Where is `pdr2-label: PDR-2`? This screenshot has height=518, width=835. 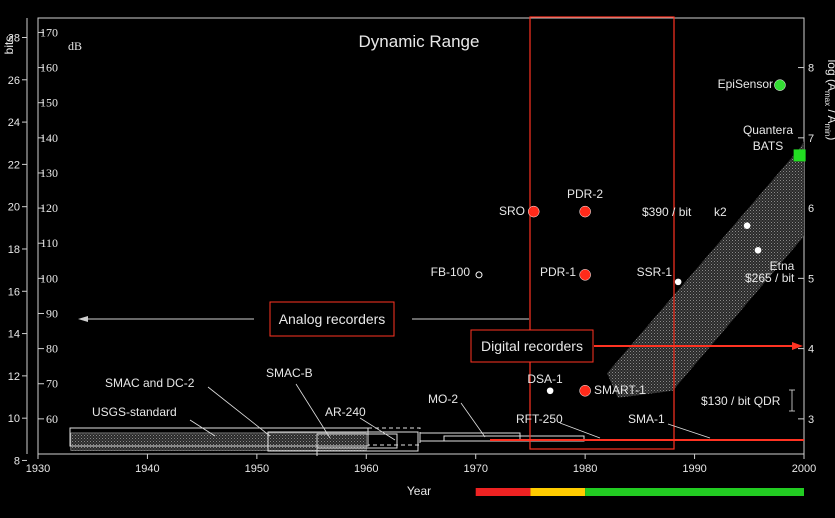
pdr2-label: PDR-2 is located at coordinates (585, 194).